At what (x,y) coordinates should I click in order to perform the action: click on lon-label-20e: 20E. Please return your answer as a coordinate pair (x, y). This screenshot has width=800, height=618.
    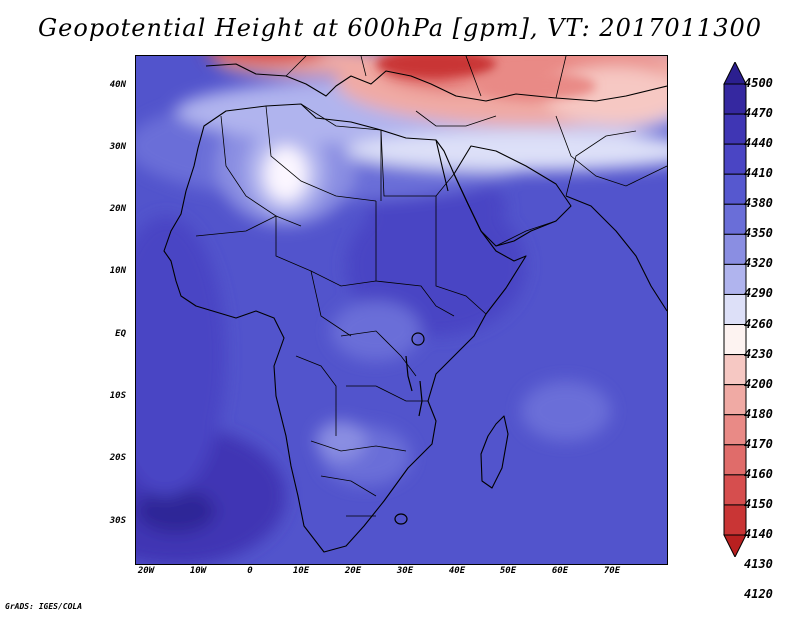
    Looking at the image, I should click on (353, 571).